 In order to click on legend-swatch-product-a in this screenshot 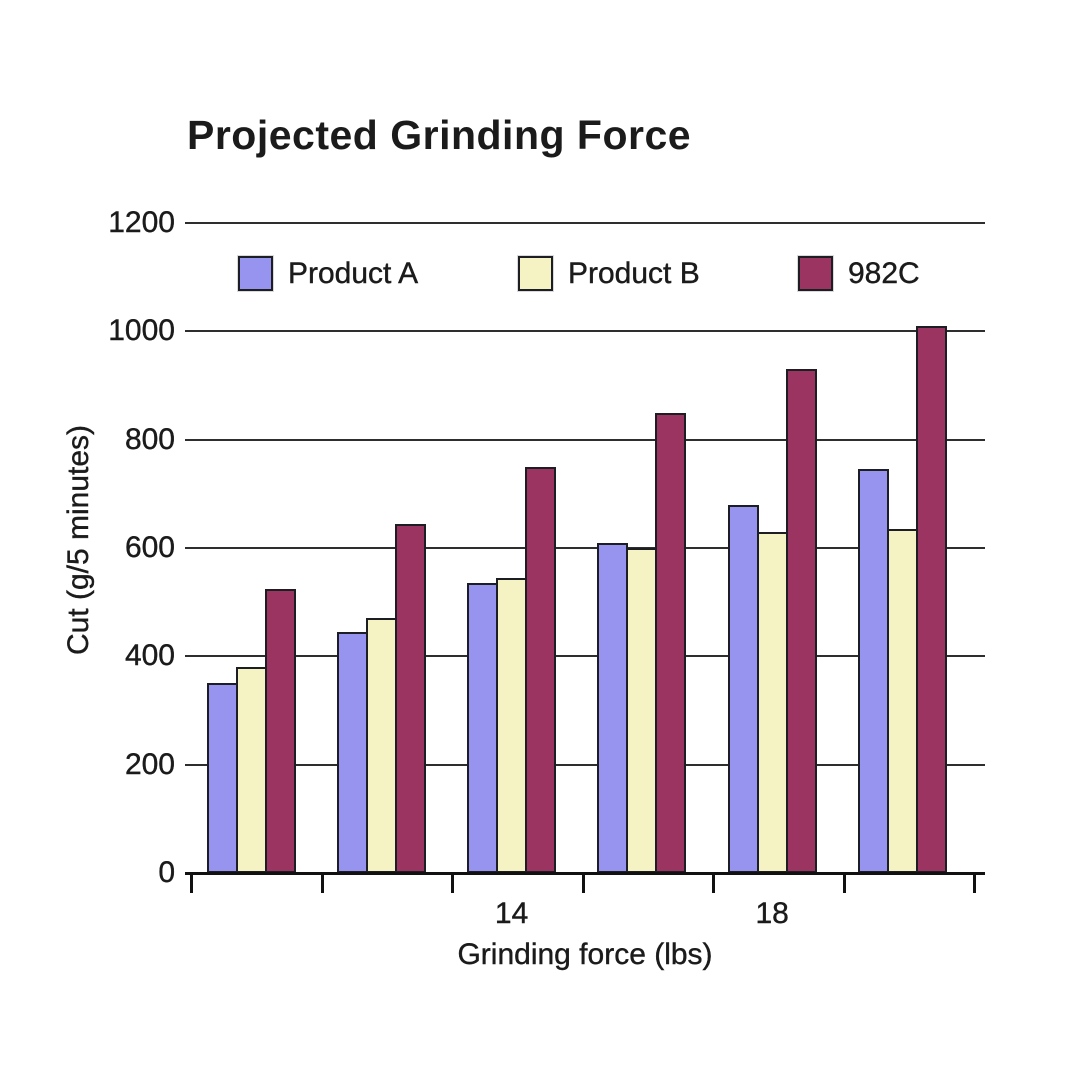, I will do `click(255, 273)`.